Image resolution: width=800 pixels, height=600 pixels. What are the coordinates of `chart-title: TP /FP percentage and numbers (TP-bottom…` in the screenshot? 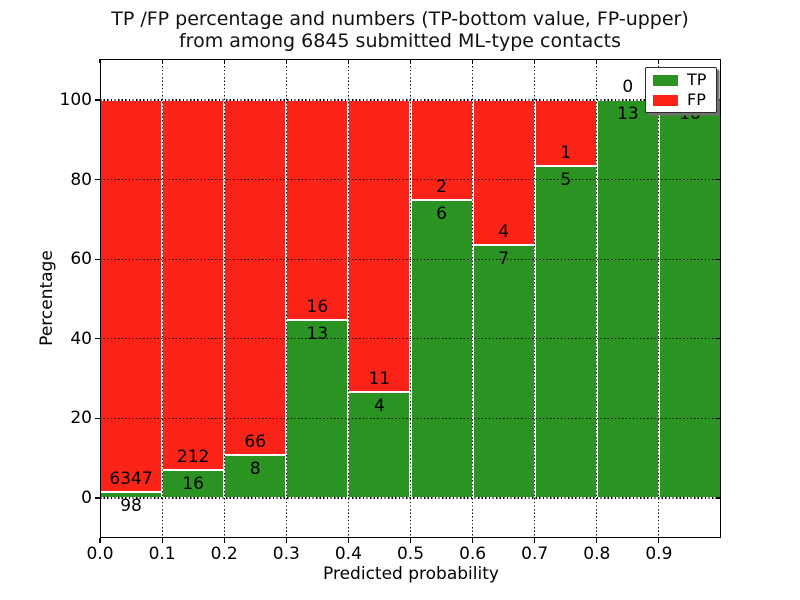 It's located at (400, 30).